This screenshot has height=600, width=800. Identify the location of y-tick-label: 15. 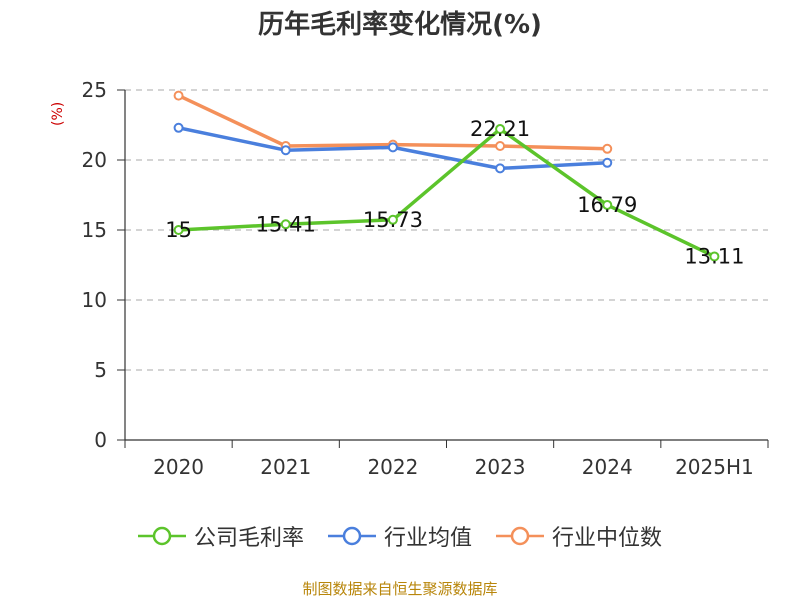
(94, 230).